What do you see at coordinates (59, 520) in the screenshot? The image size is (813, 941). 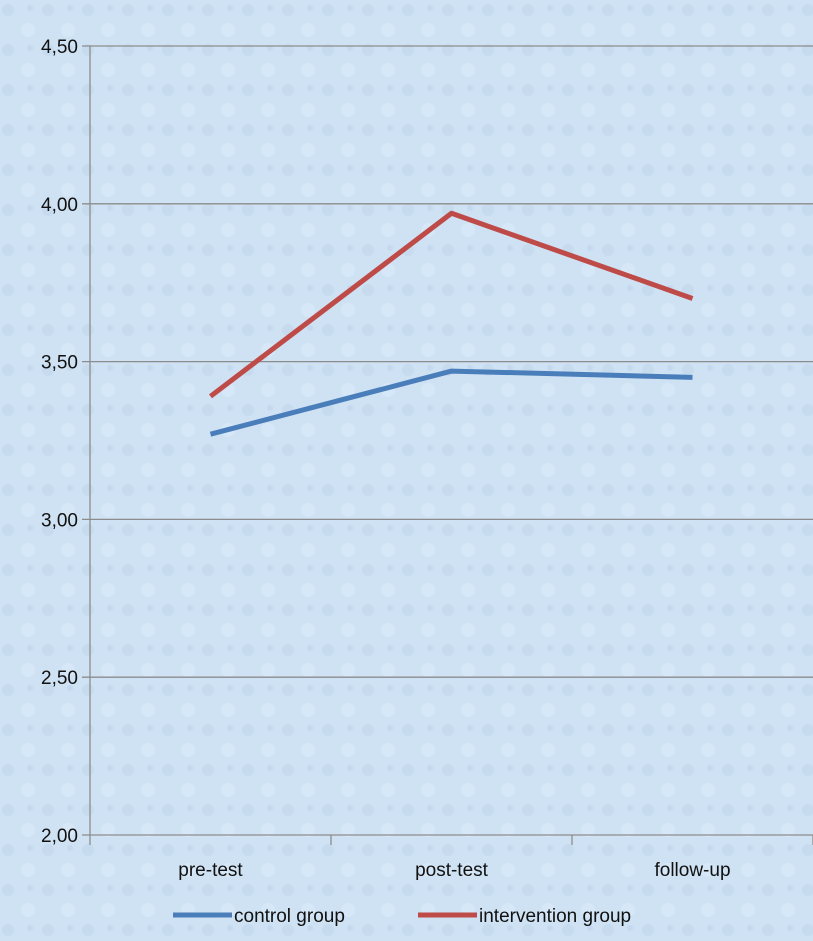 I see `y-tick-label: 3,00` at bounding box center [59, 520].